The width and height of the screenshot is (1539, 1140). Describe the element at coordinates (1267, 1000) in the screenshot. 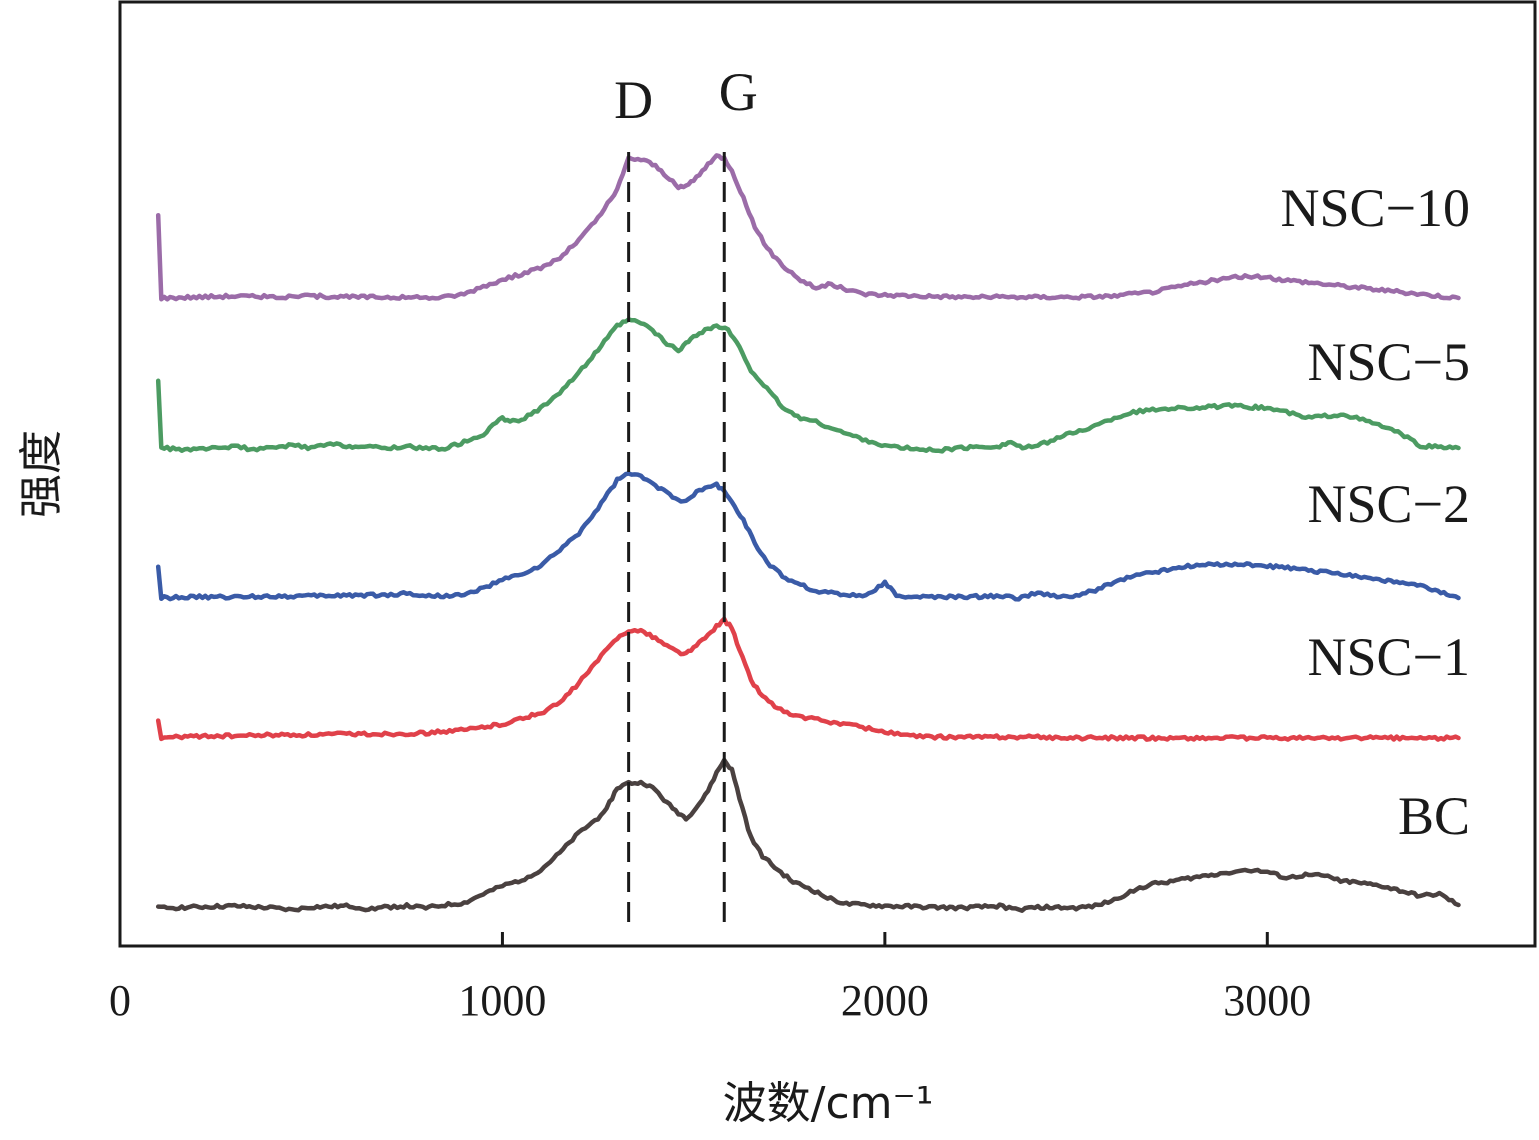

I see `x-tick-label: 3000` at that location.